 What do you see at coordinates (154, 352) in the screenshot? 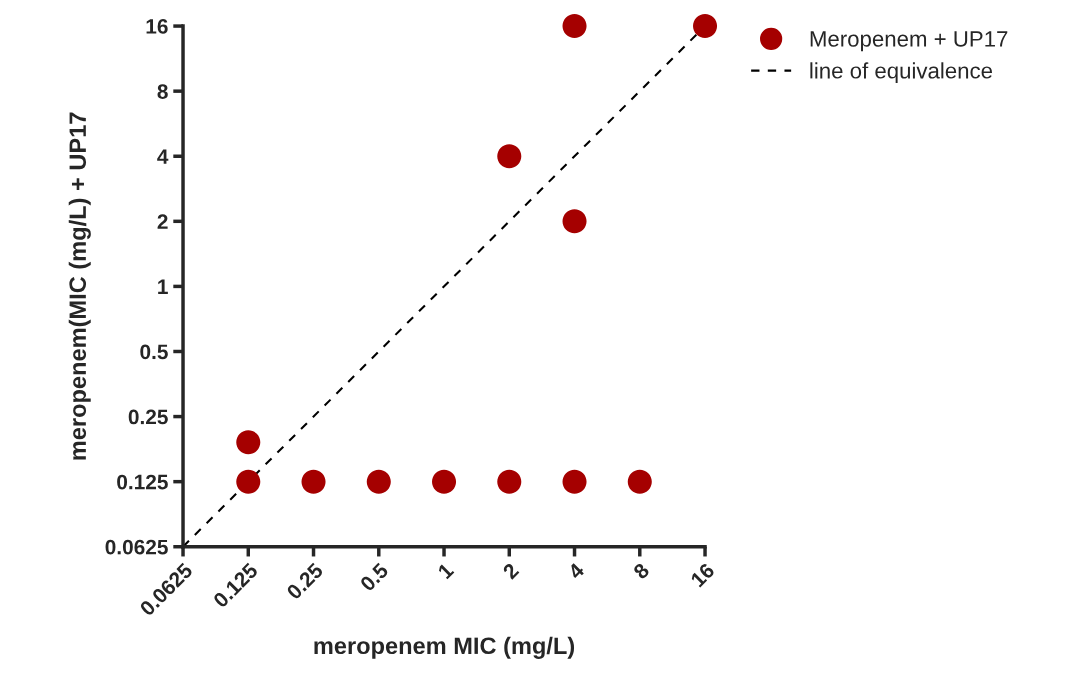
I see `y-tick-label: 0.5` at bounding box center [154, 352].